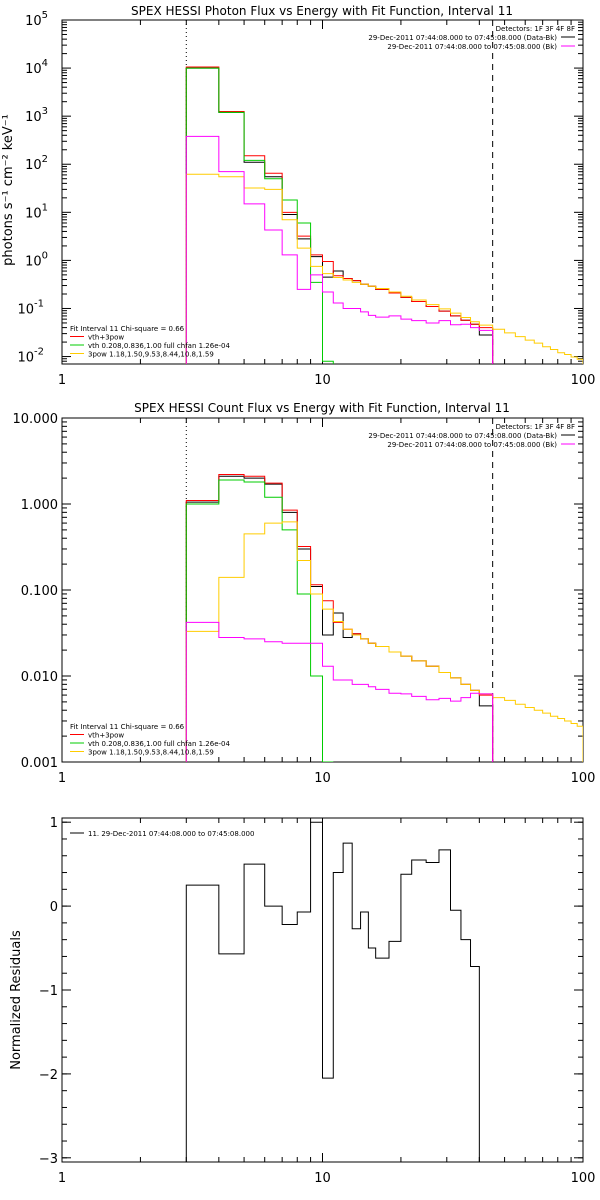 This screenshot has width=600, height=1200. Describe the element at coordinates (36, 259) in the screenshot. I see `y-tick-label: 10⁰` at that location.